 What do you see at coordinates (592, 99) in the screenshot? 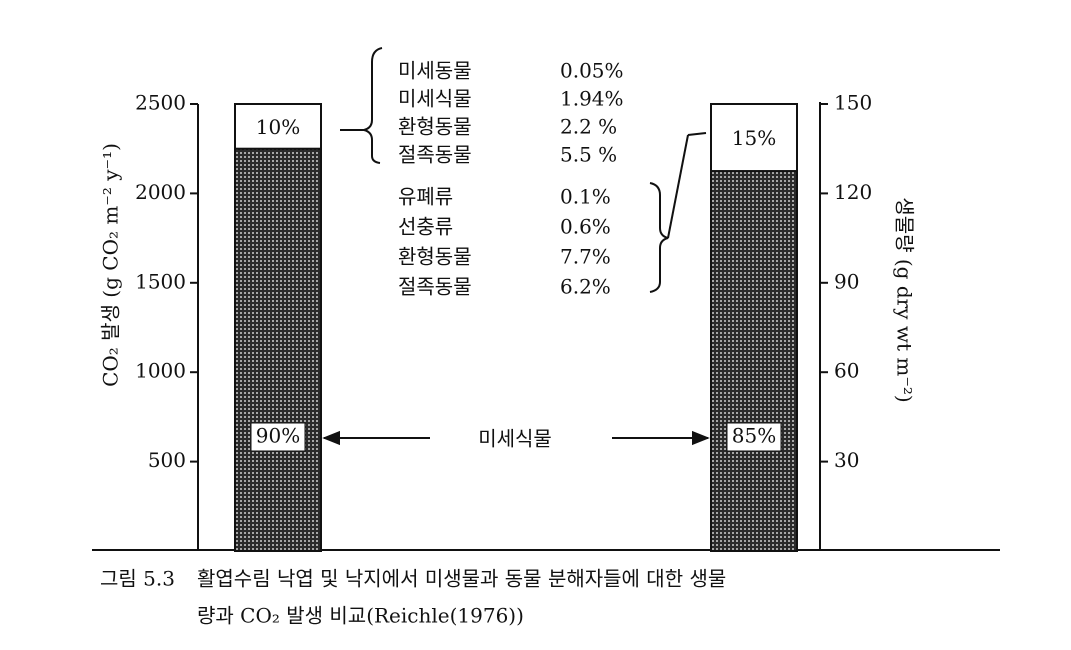
I see `breakdown-value: 1.94%` at bounding box center [592, 99].